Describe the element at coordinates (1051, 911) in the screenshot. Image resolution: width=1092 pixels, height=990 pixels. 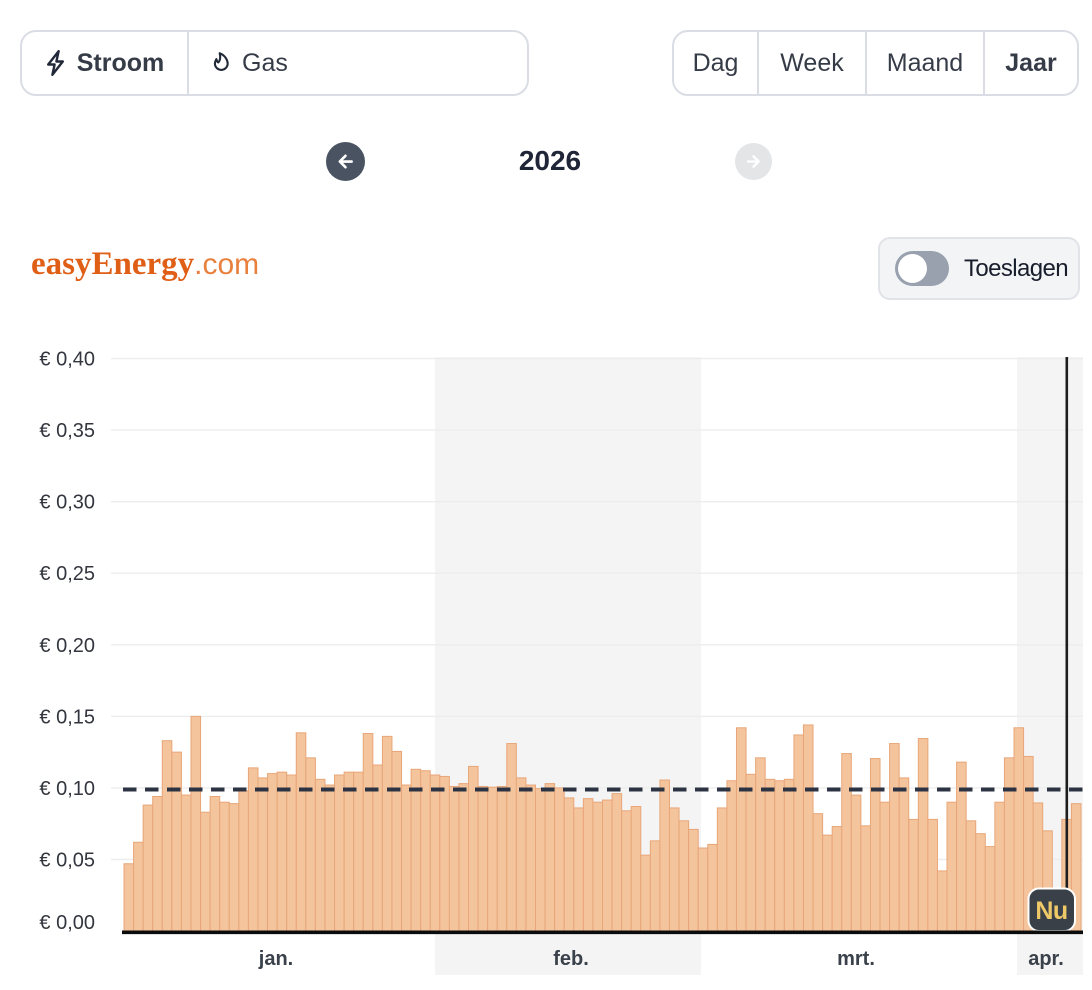
I see `svg-text: Nu` at that location.